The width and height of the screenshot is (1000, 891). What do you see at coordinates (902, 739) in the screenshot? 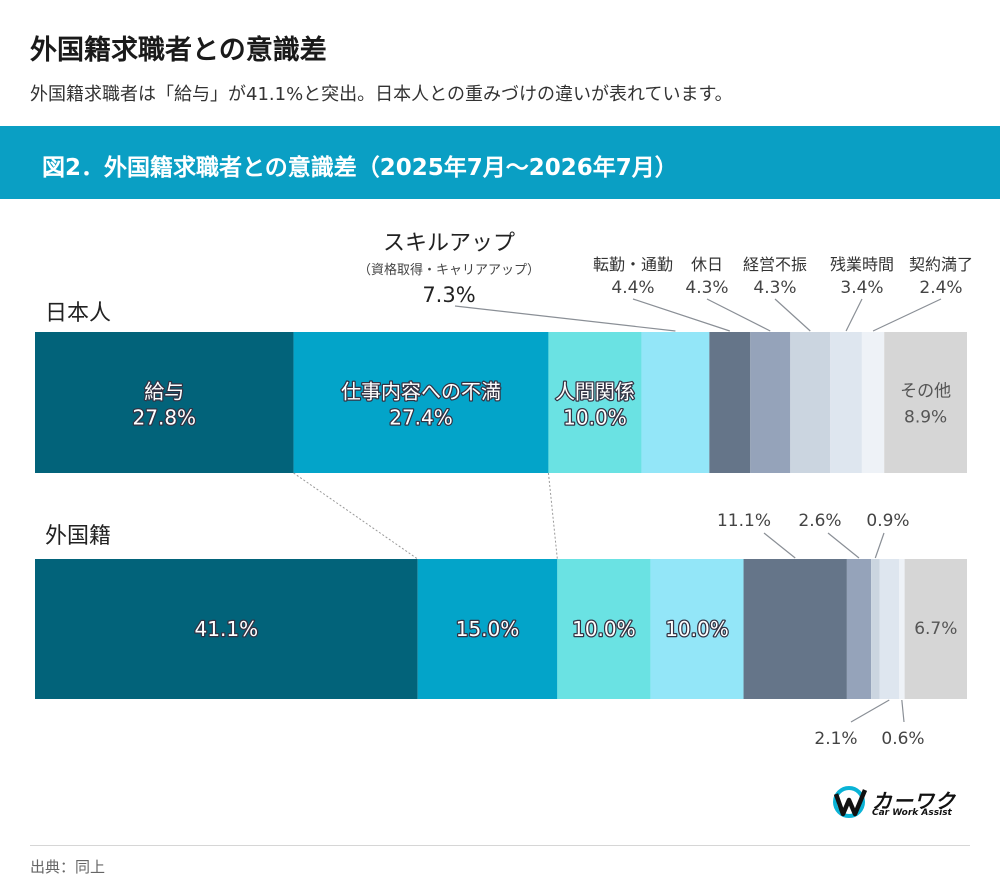
I see `data-label: 0.6%` at bounding box center [902, 739].